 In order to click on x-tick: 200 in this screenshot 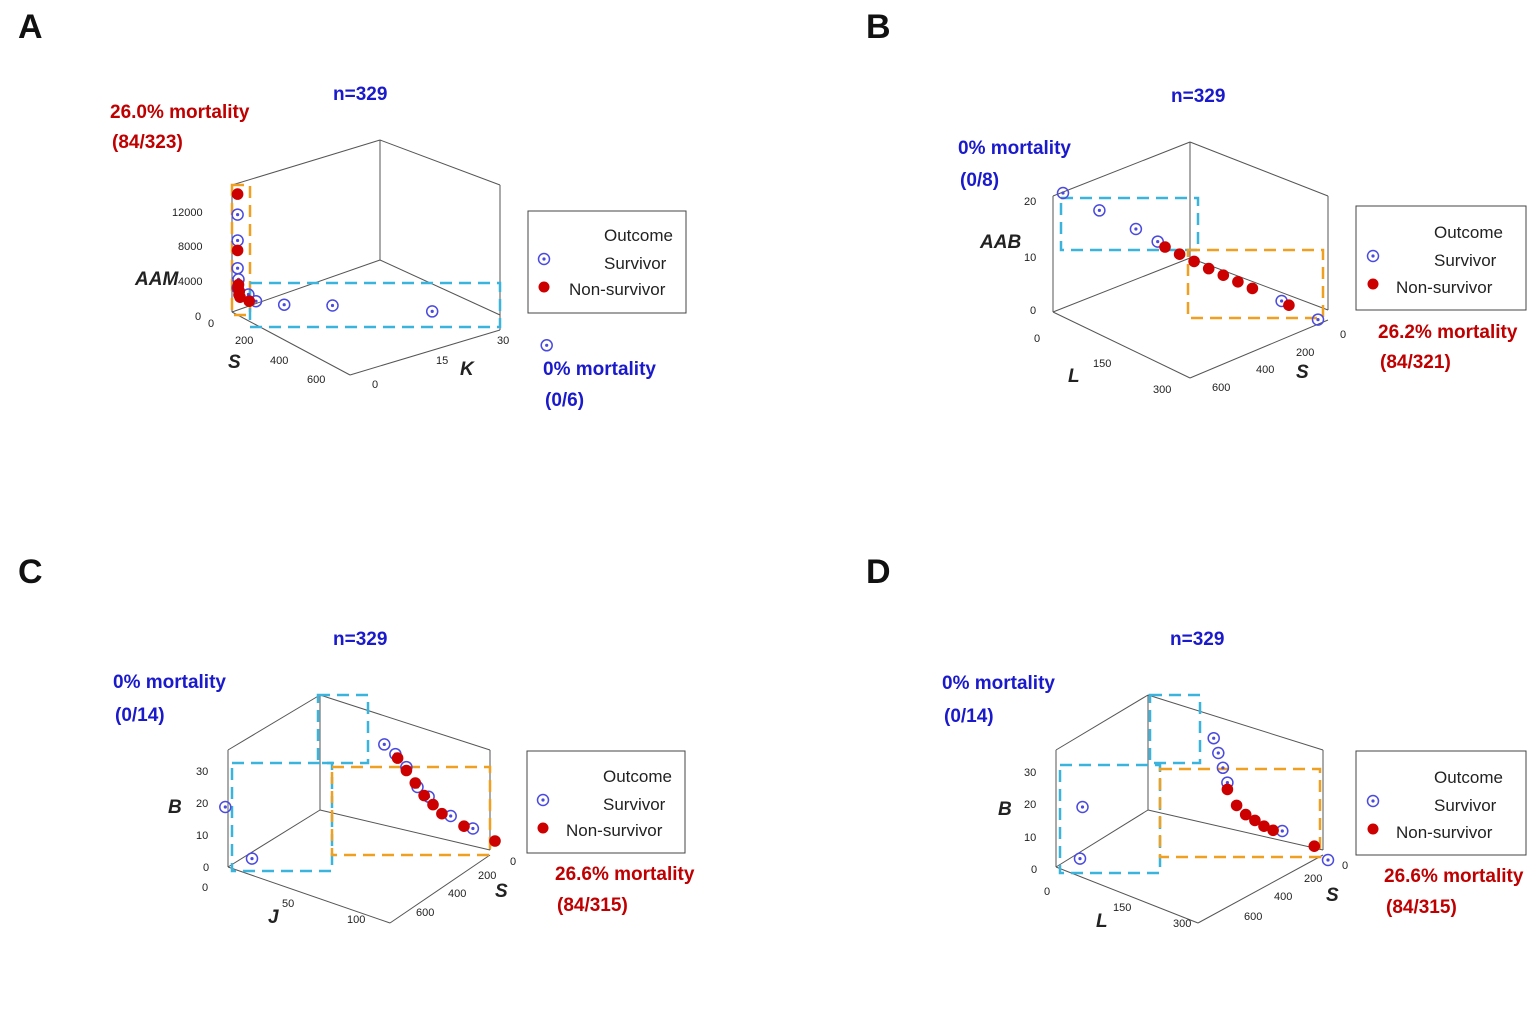, I will do `click(244, 341)`.